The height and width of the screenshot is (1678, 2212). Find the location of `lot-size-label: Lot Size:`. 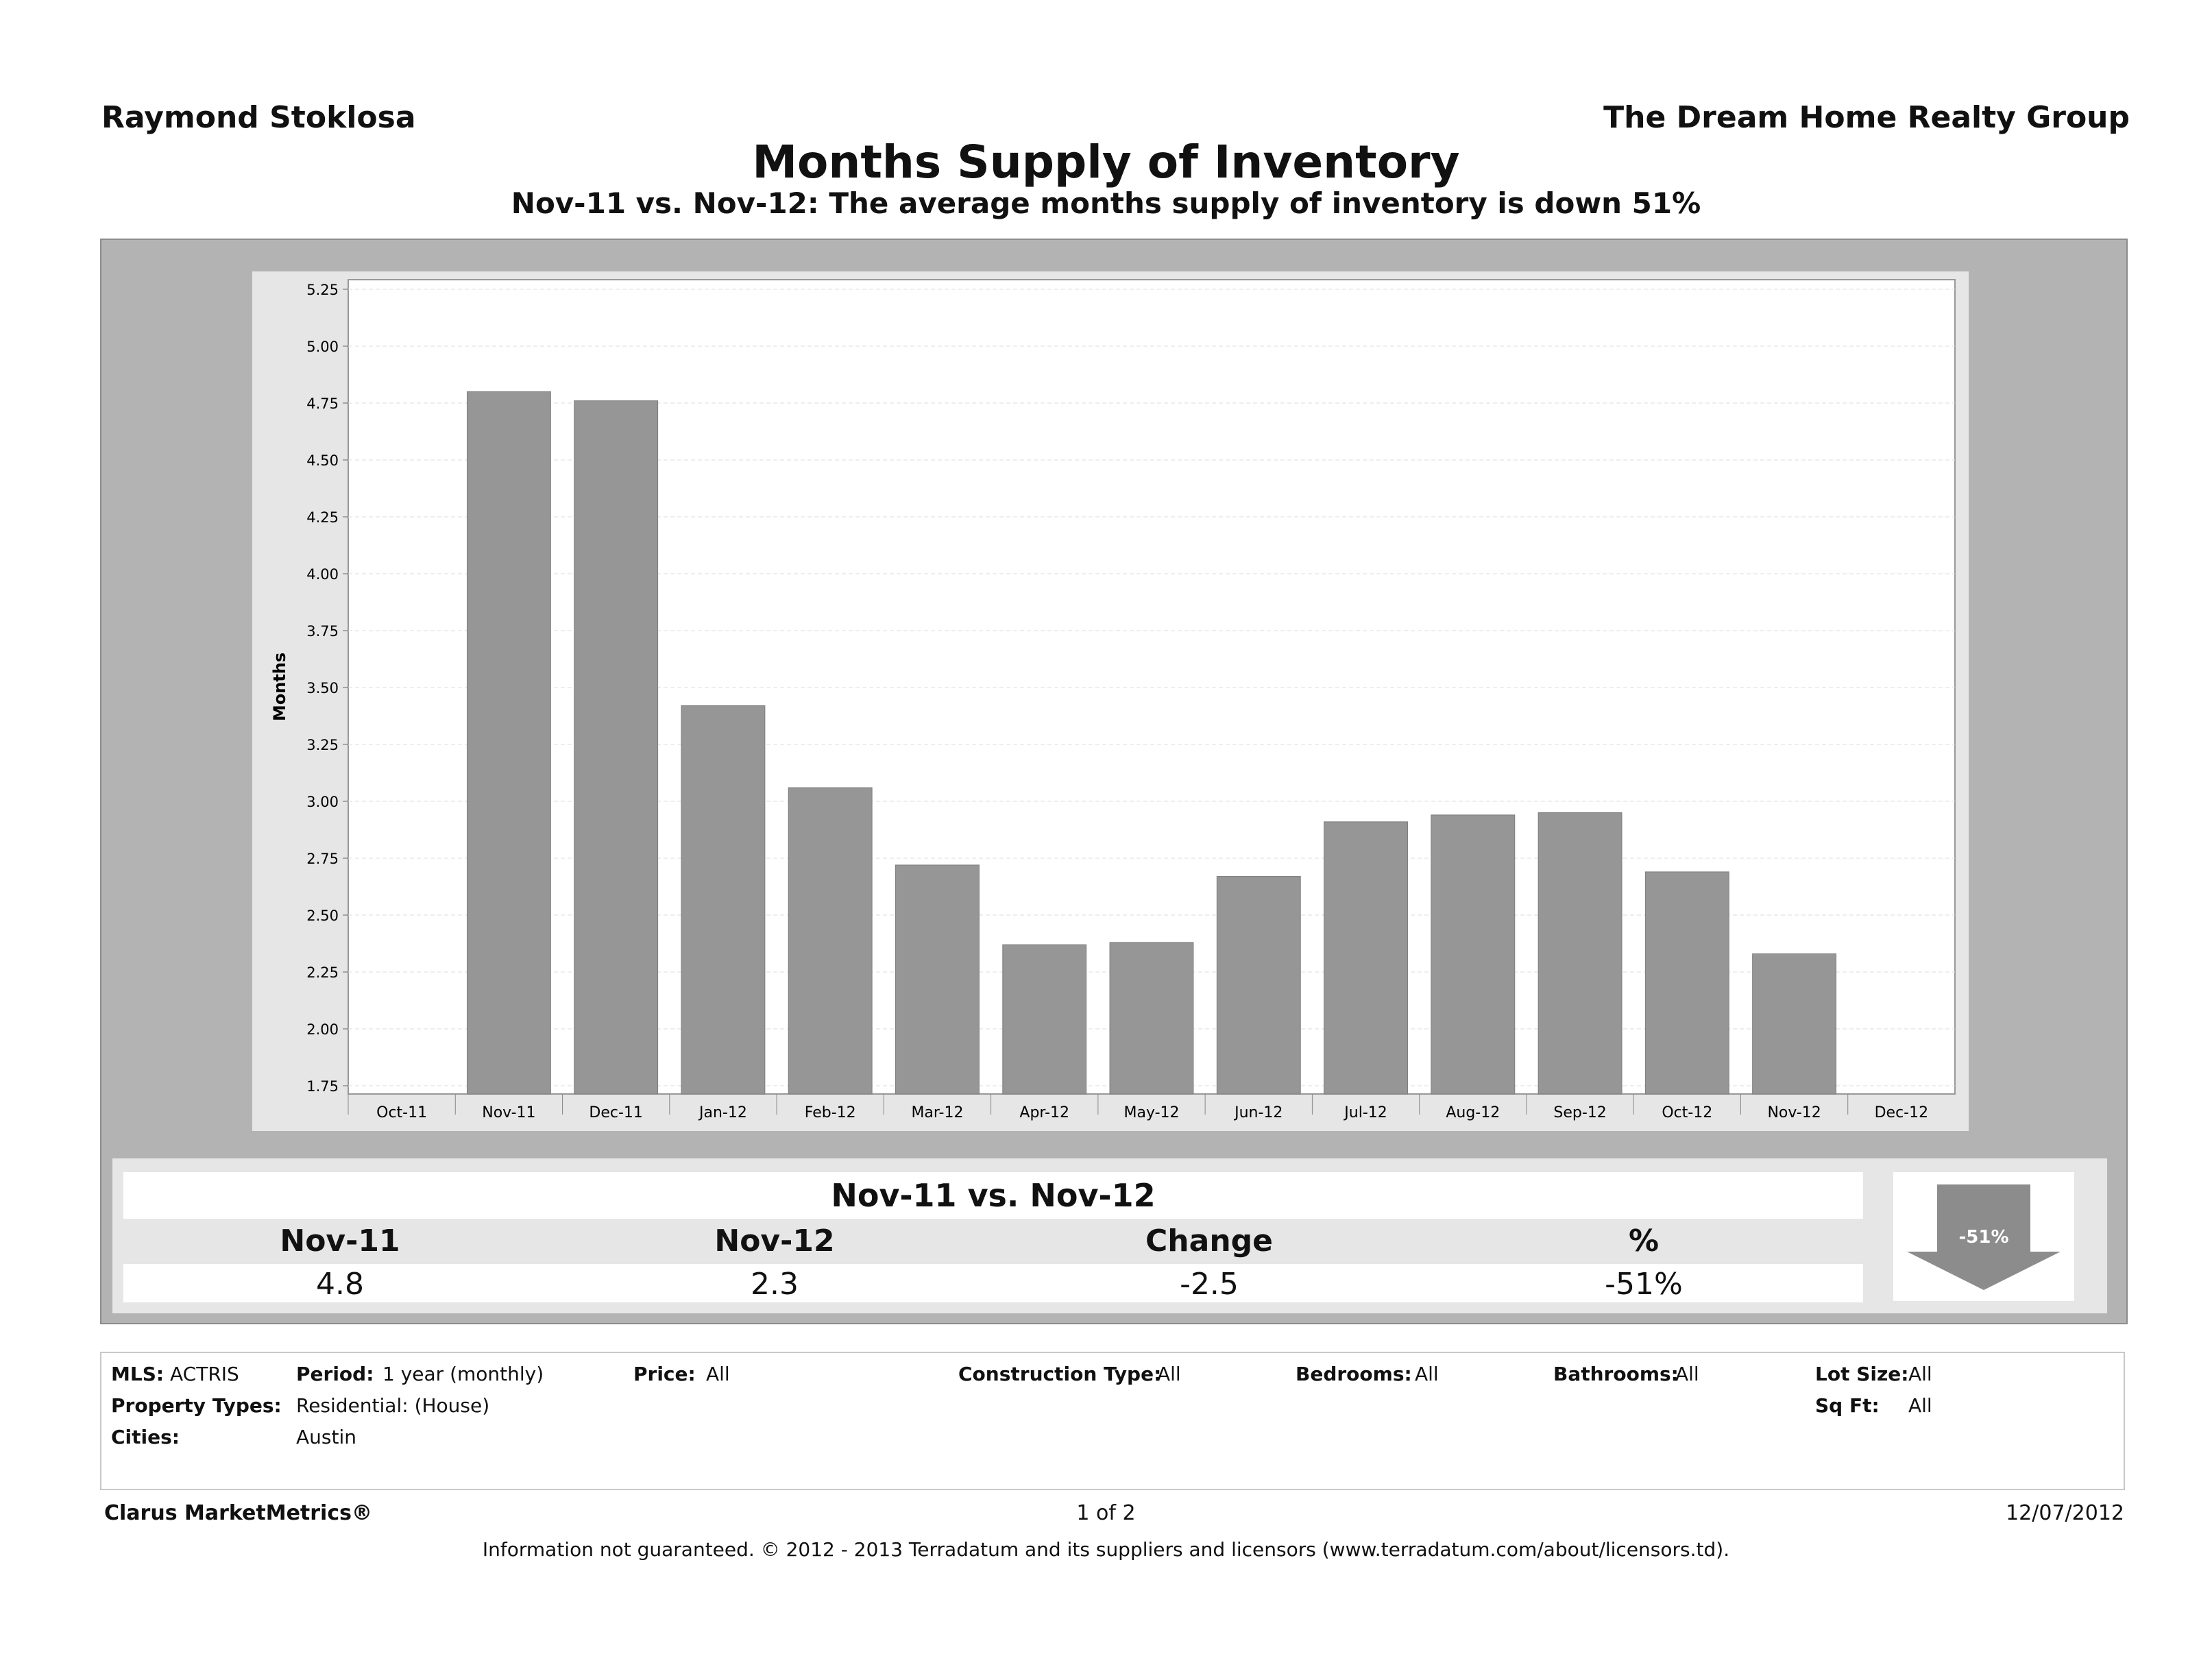

lot-size-label: Lot Size: is located at coordinates (1862, 1374).